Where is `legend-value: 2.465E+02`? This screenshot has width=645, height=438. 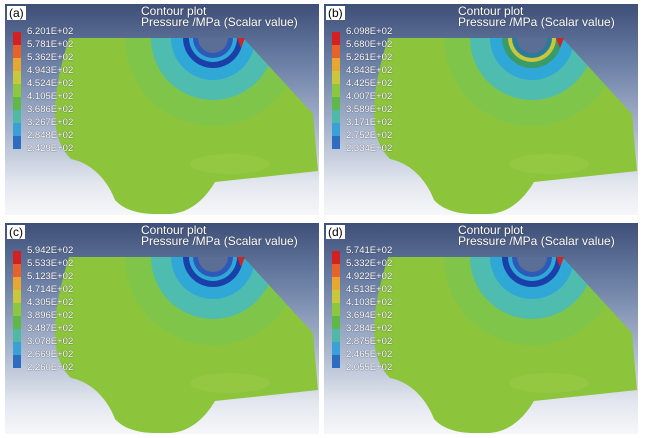
legend-value: 2.465E+02 is located at coordinates (369, 354).